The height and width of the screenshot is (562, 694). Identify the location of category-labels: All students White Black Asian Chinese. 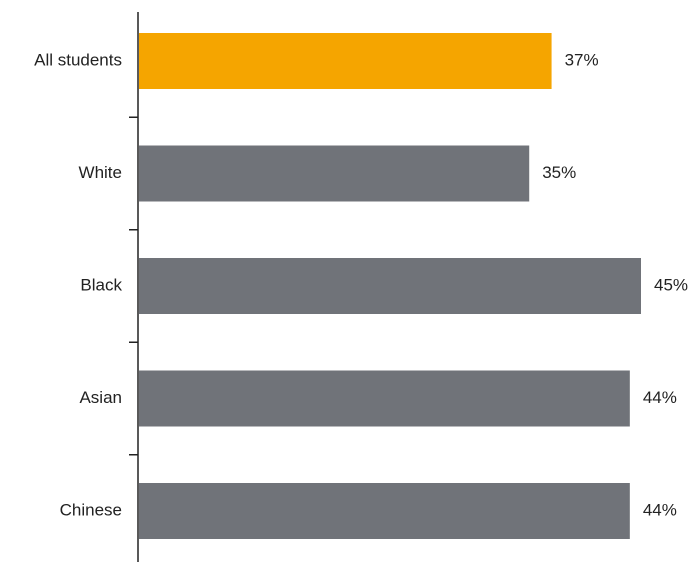
(78, 284).